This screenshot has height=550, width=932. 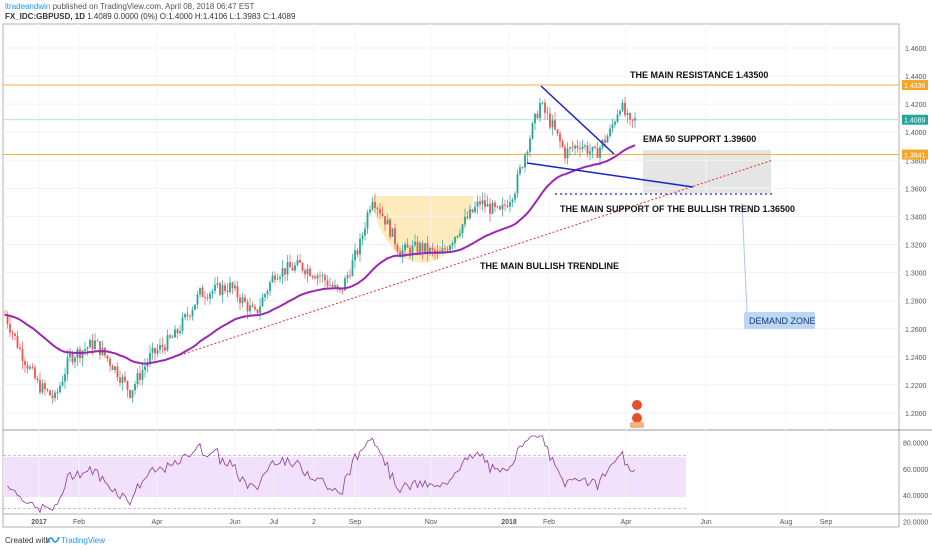 I want to click on resistance-annotation: THE MAIN RESISTANCE 1.43500, so click(x=699, y=75).